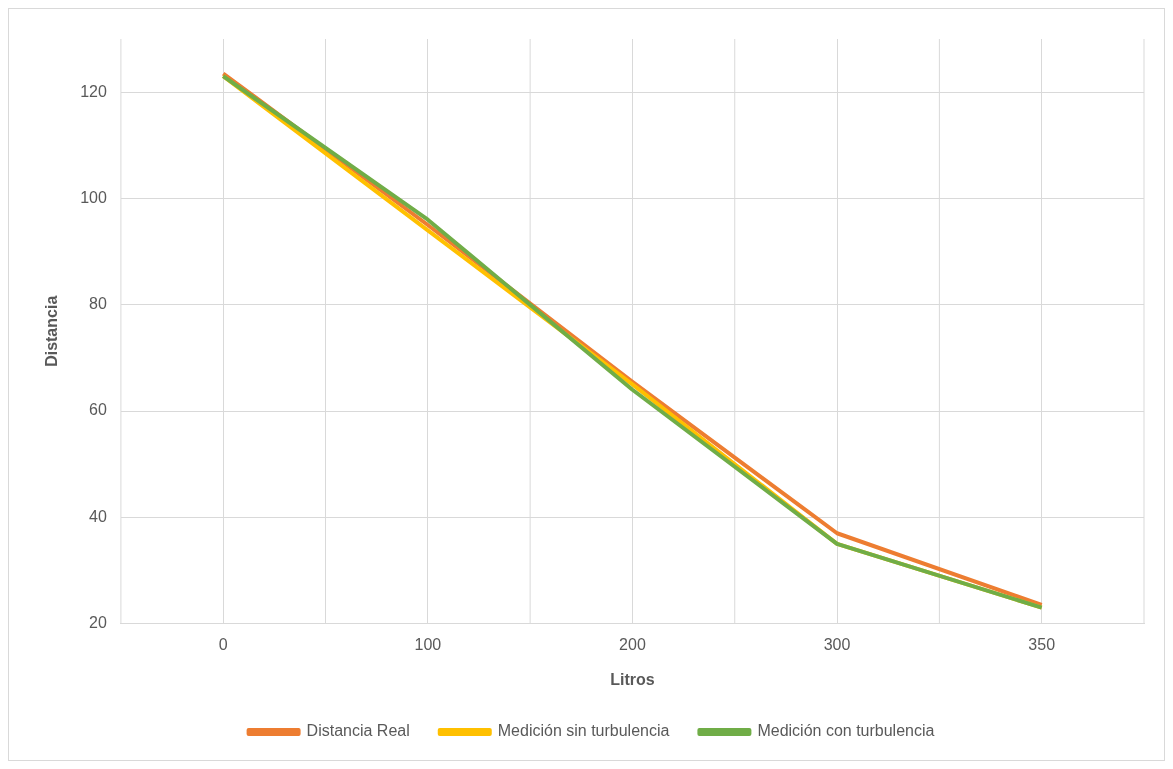 The width and height of the screenshot is (1173, 769). What do you see at coordinates (583, 731) in the screenshot?
I see `legend-label: Medición sin turbulencia` at bounding box center [583, 731].